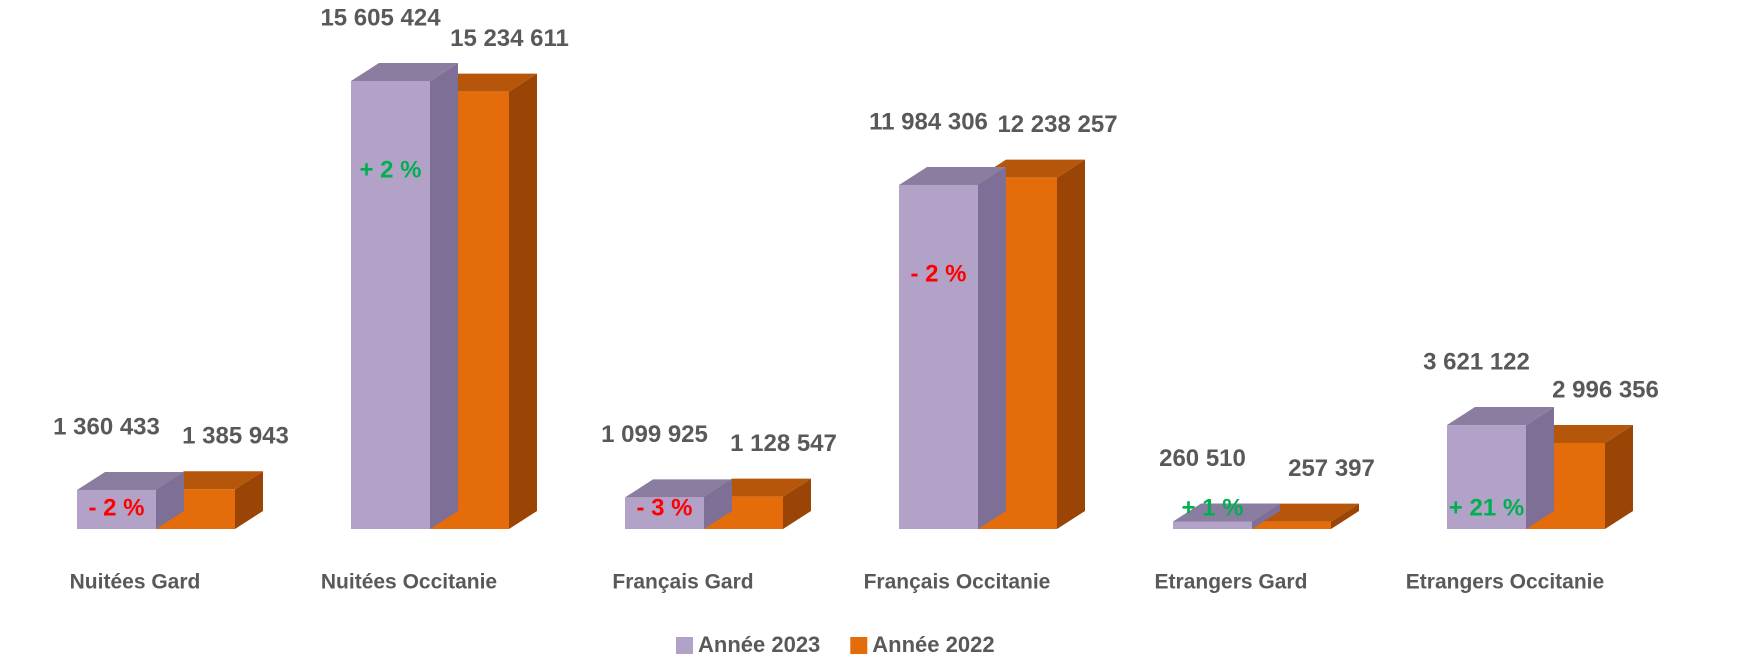 The image size is (1760, 656). I want to click on annotation: - 3 %, so click(664, 507).